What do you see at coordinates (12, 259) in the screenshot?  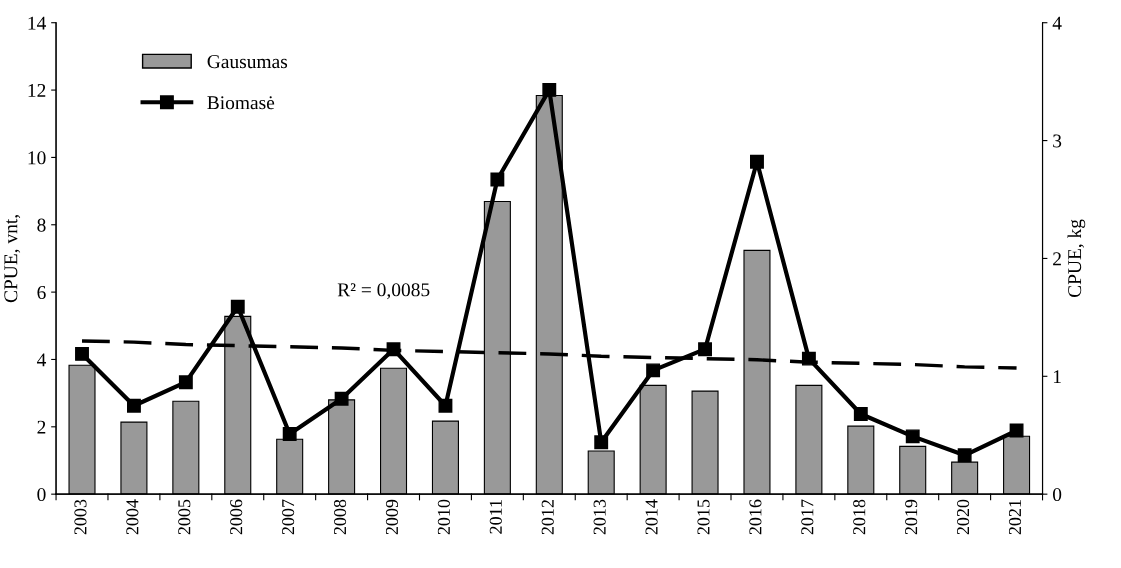 I see `y-axis-title: CPUE, vnt,` at bounding box center [12, 259].